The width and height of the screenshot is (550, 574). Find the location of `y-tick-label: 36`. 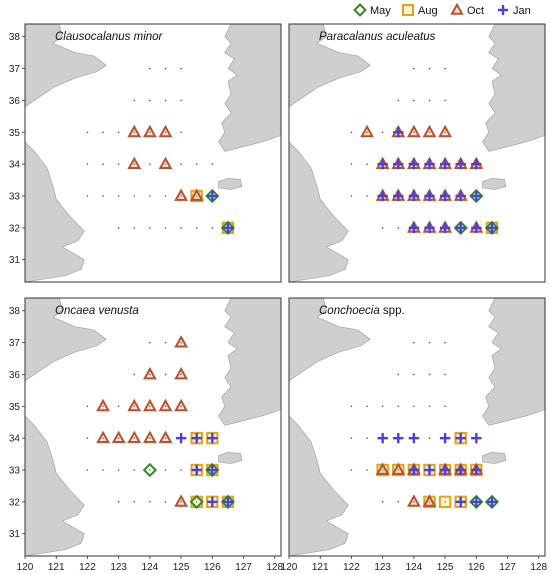

y-tick-label: 36 is located at coordinates (15, 101).